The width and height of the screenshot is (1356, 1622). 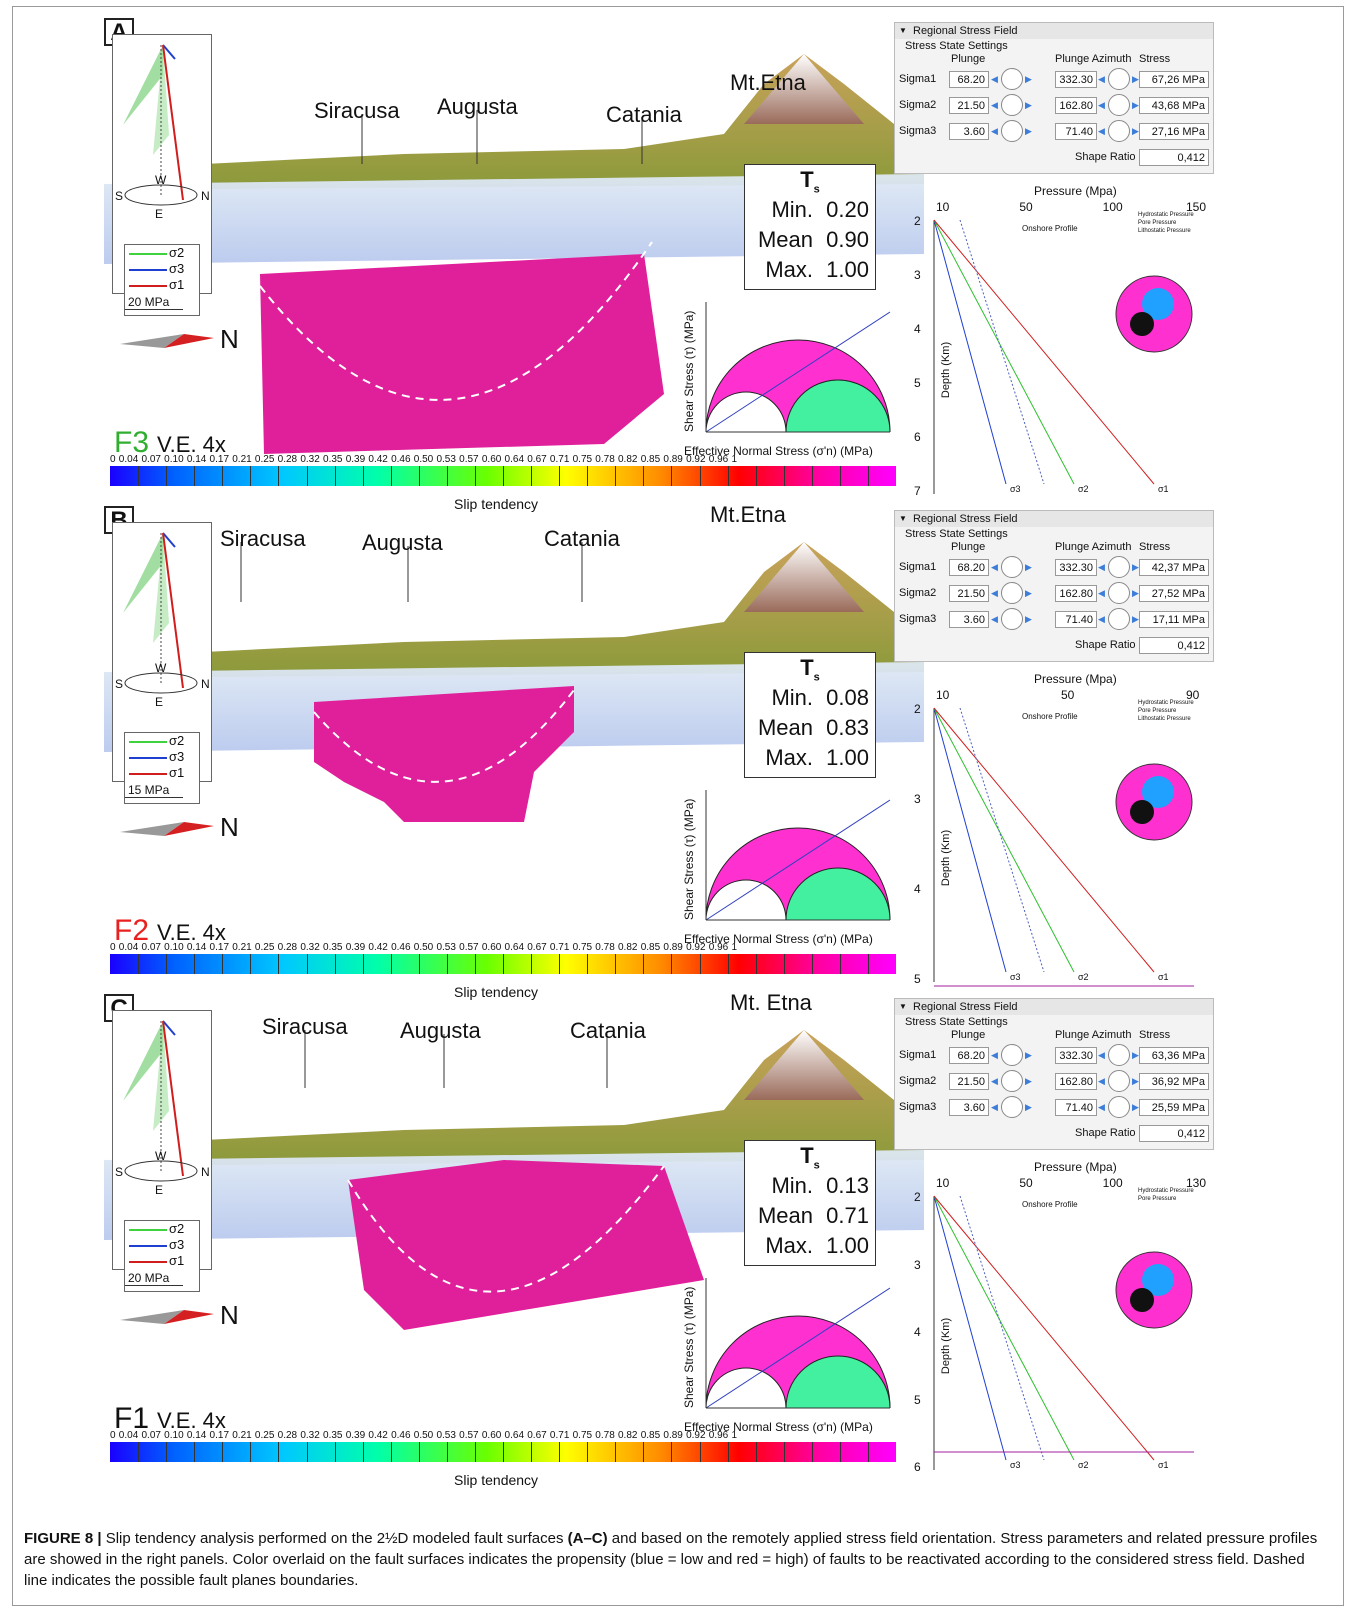 What do you see at coordinates (1163, 977) in the screenshot?
I see `profile-end-label: σ1` at bounding box center [1163, 977].